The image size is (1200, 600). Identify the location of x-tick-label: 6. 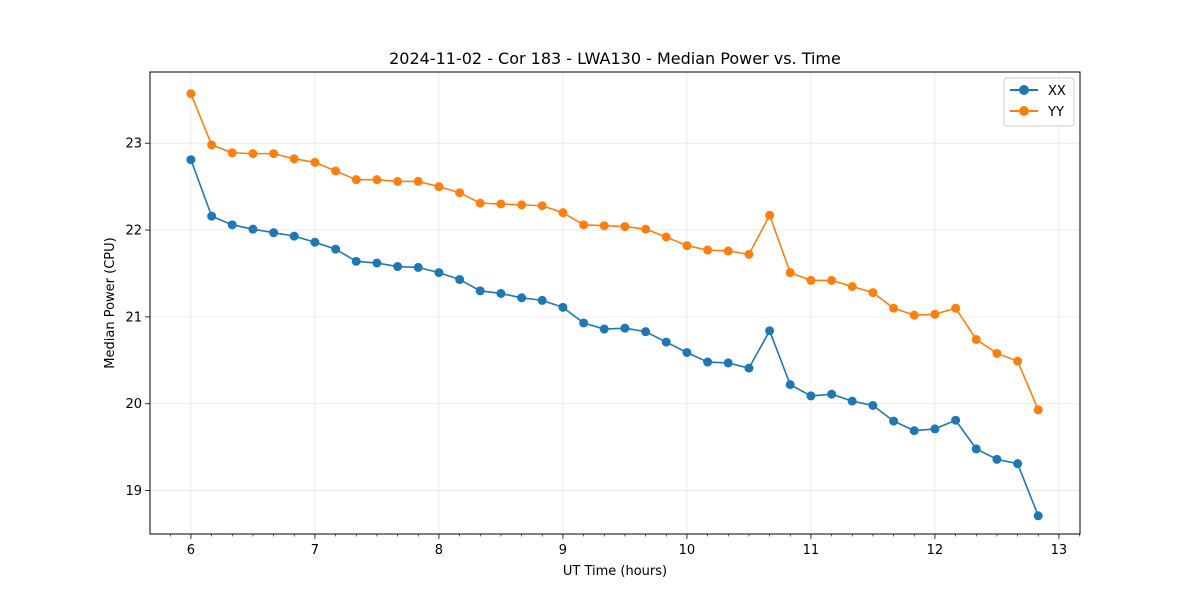
(191, 550).